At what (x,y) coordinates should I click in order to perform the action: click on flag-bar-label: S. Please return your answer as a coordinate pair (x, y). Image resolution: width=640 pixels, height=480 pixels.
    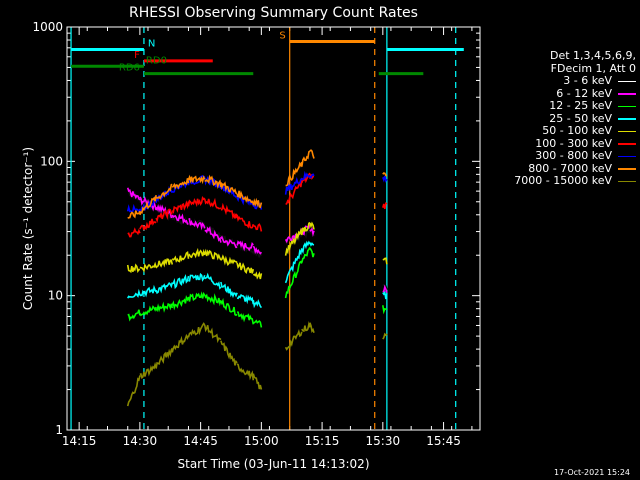
    Looking at the image, I should click on (282, 35).